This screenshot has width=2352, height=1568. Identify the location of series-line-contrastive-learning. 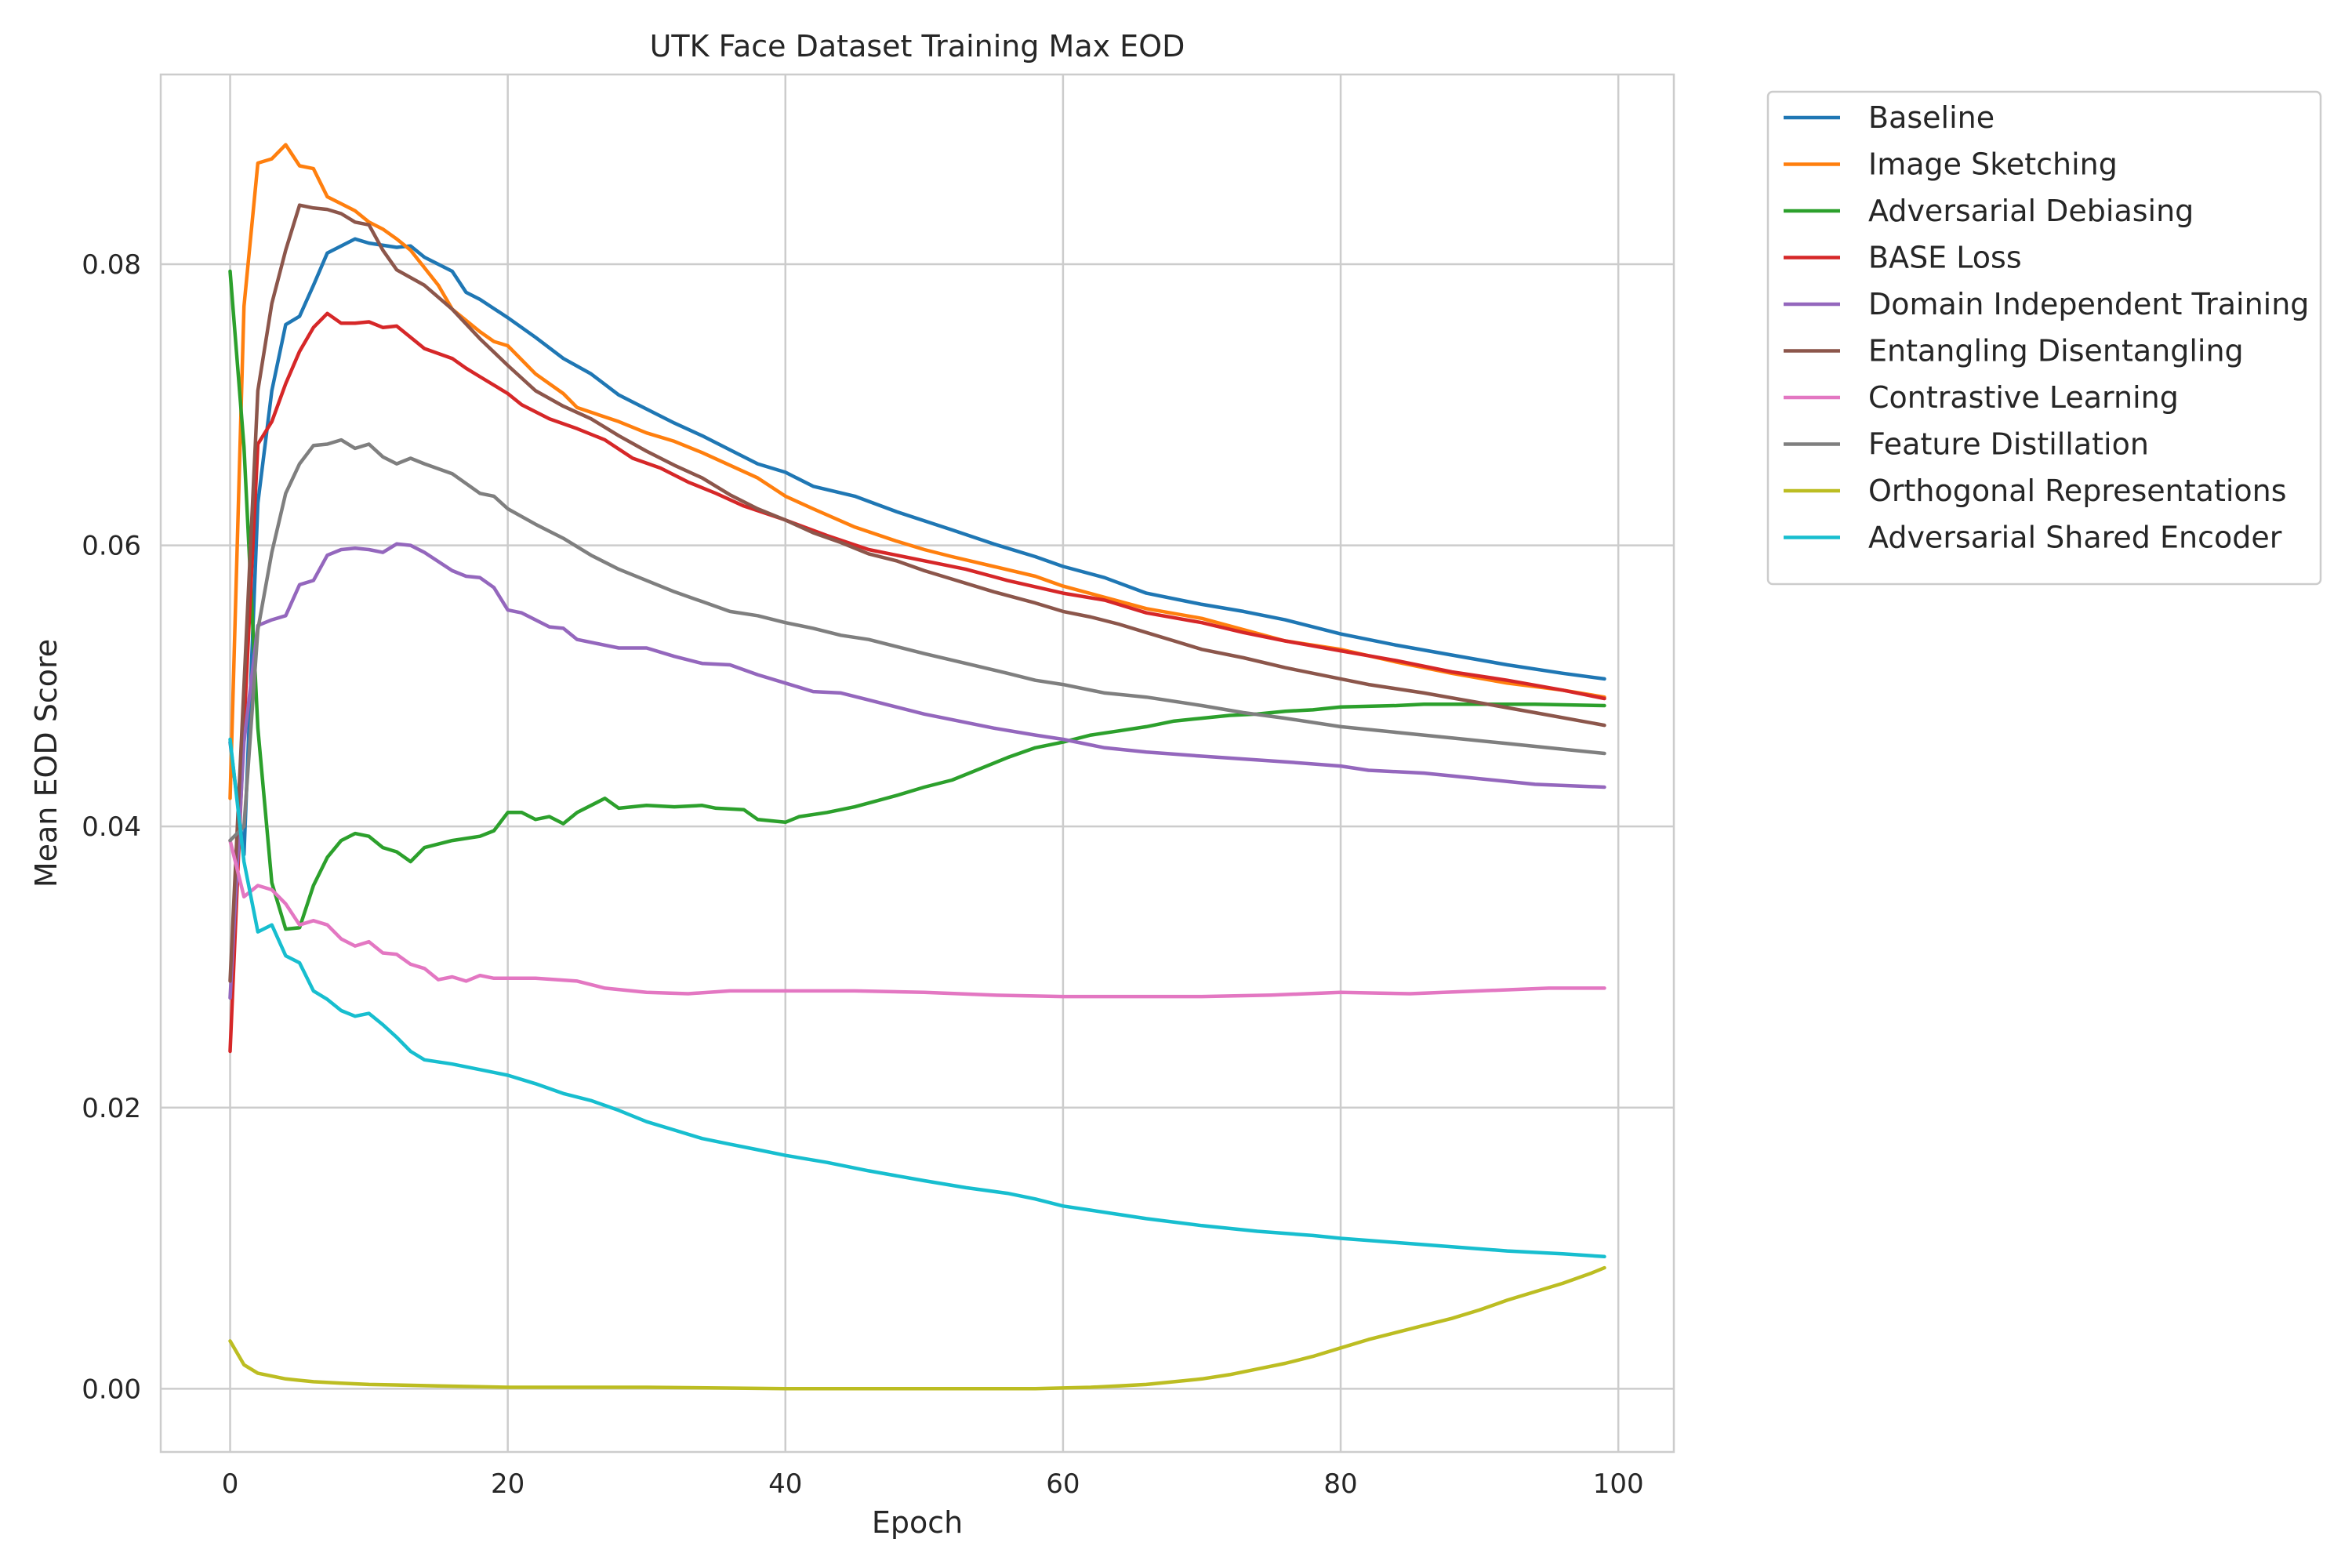
(917, 918).